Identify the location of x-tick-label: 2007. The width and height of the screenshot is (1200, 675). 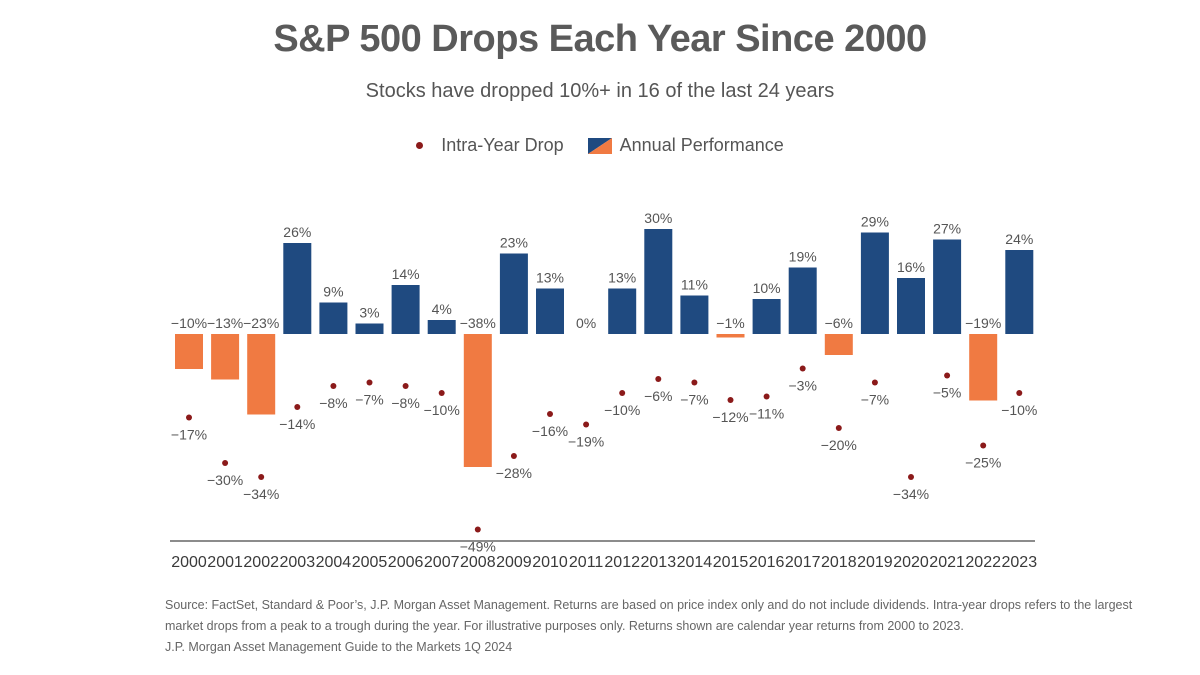
(442, 562).